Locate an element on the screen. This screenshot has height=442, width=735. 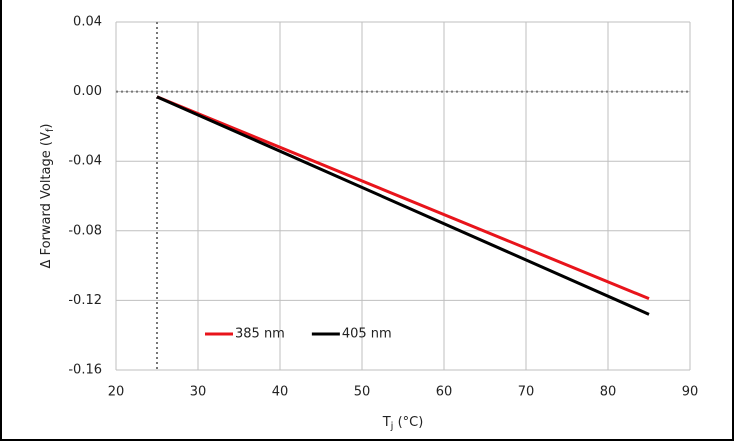
x-tick-label: 80 is located at coordinates (608, 392).